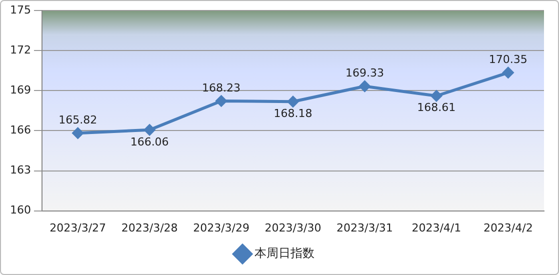 Image resolution: width=559 pixels, height=275 pixels. I want to click on data-label: 165.82, so click(78, 119).